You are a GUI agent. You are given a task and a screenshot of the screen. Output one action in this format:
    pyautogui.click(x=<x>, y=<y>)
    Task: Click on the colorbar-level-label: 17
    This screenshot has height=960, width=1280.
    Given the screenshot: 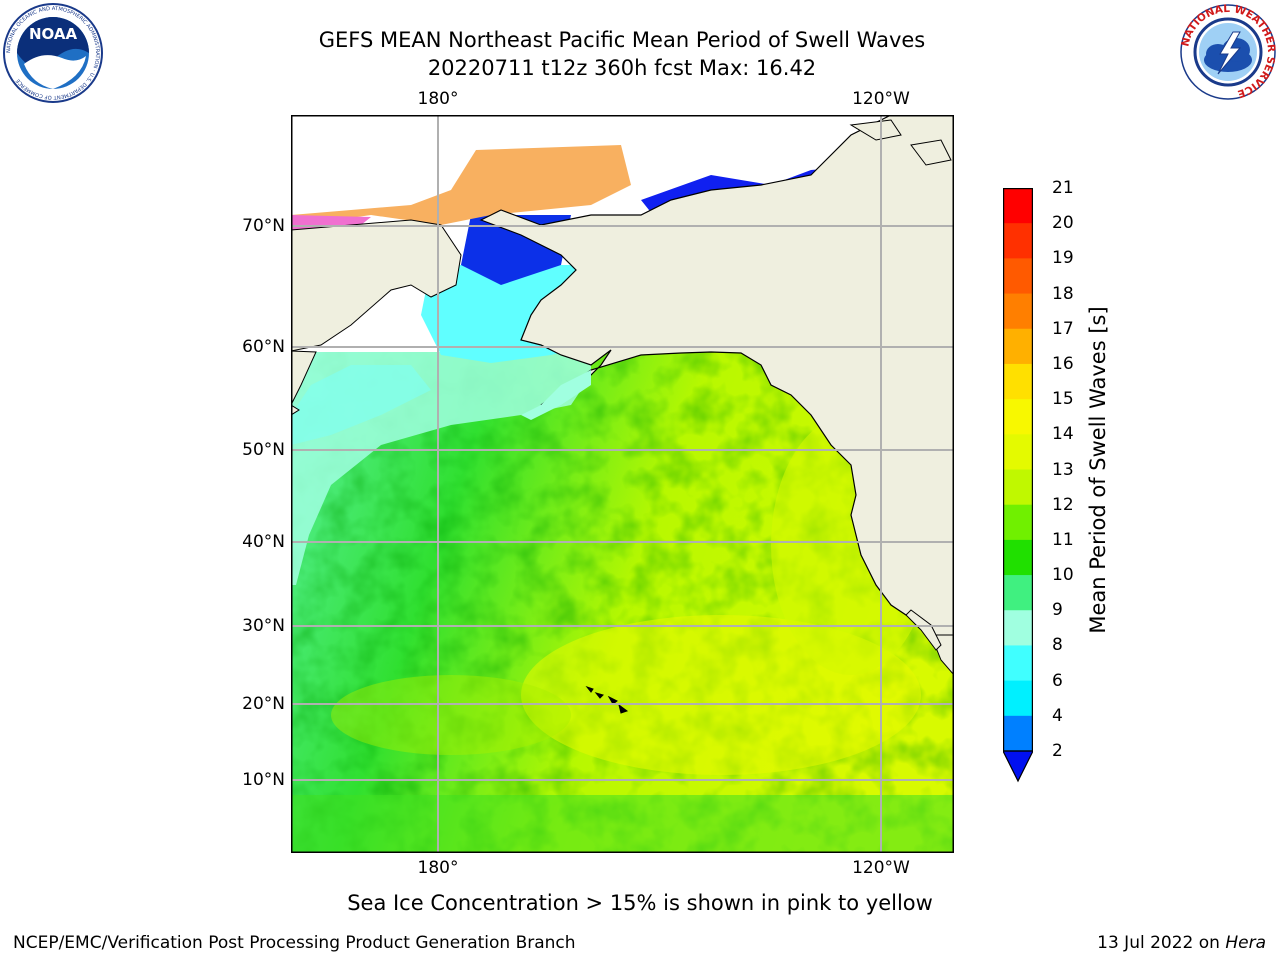 What is the action you would take?
    pyautogui.click(x=1063, y=328)
    